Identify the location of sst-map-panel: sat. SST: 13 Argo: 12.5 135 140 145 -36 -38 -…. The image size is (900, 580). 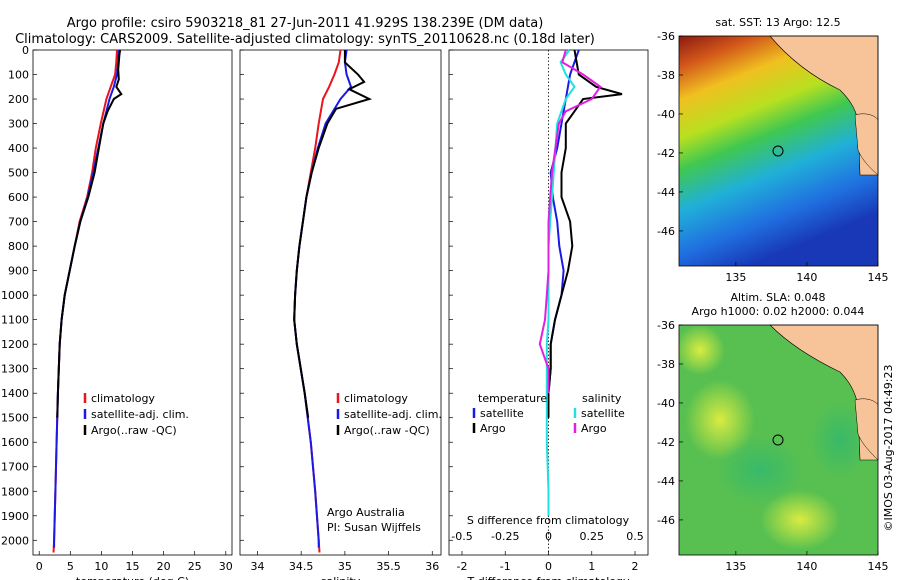
(772, 150).